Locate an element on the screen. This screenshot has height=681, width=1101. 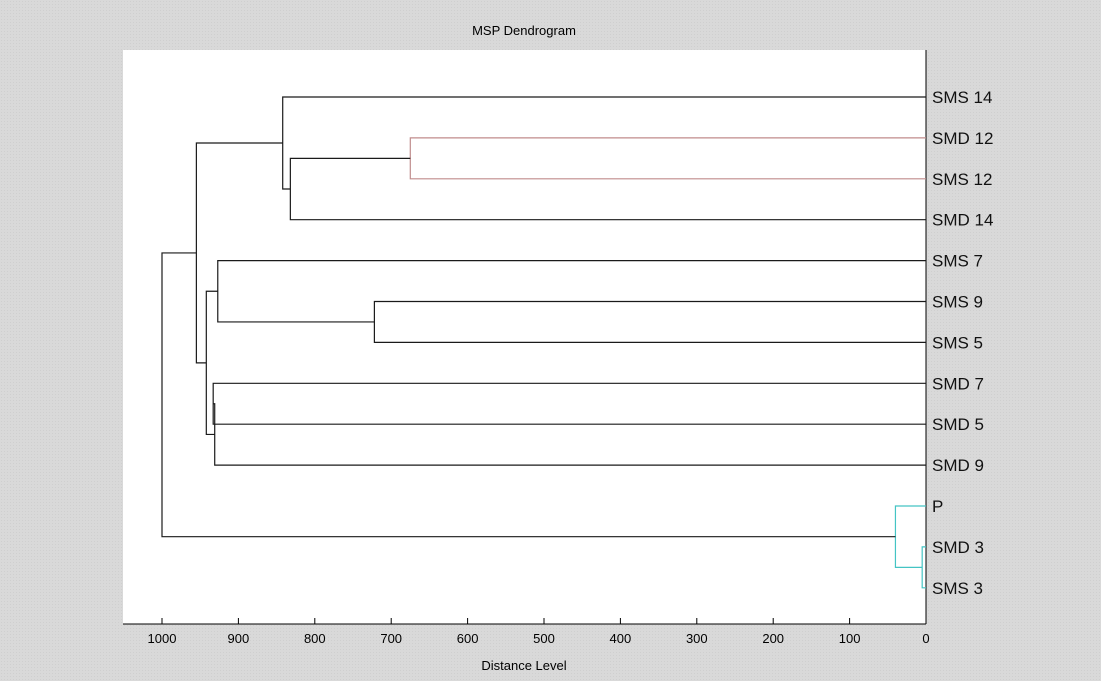
leaf-label: SMD 7 is located at coordinates (958, 383).